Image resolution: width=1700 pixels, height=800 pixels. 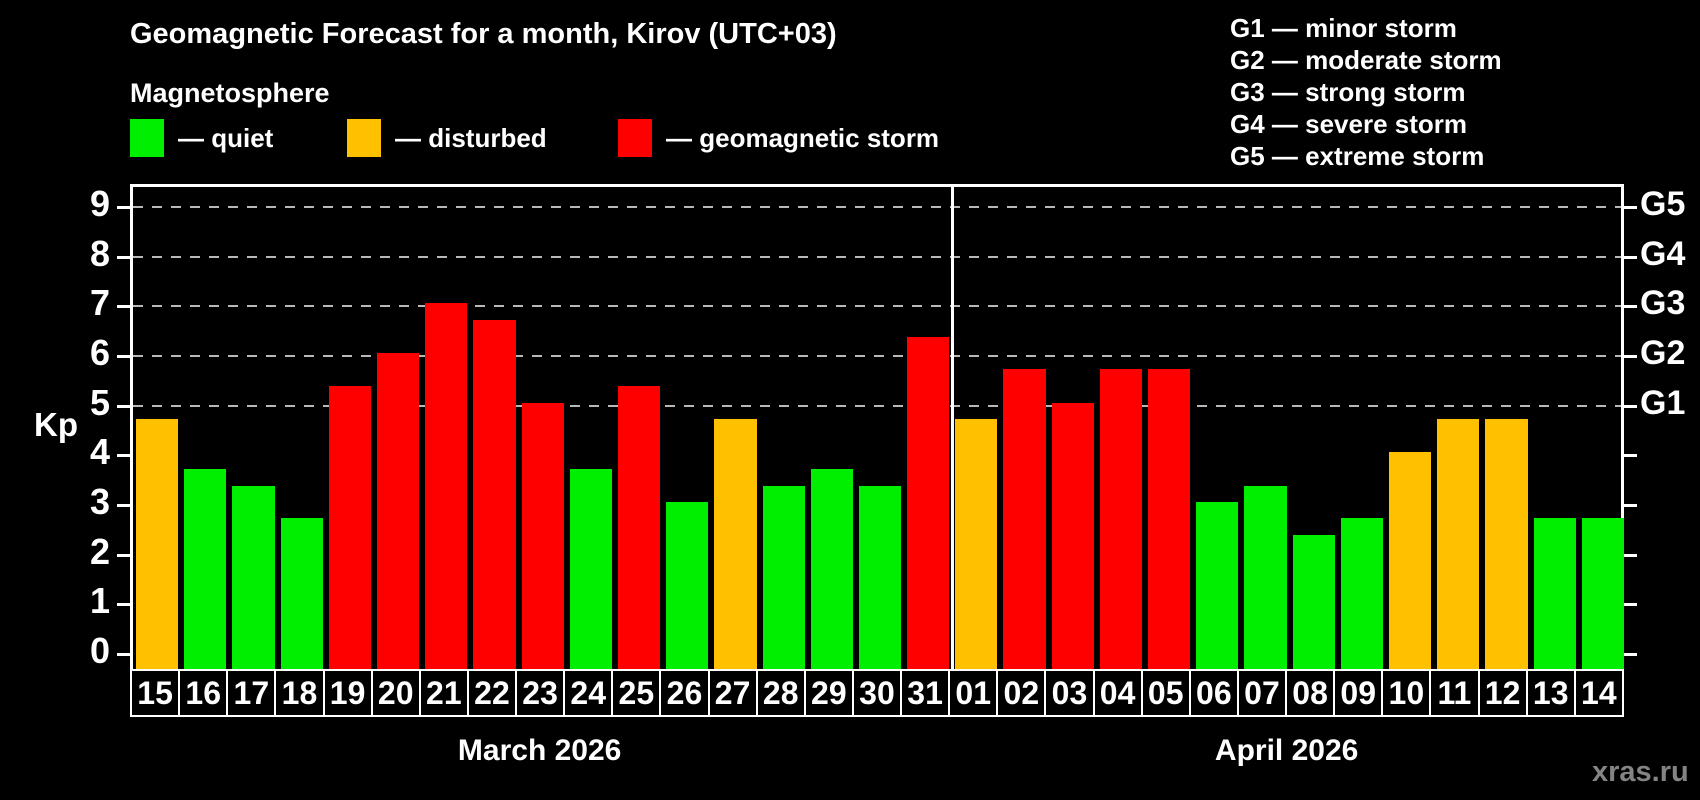 I want to click on day-label-box: 30, so click(x=876, y=693).